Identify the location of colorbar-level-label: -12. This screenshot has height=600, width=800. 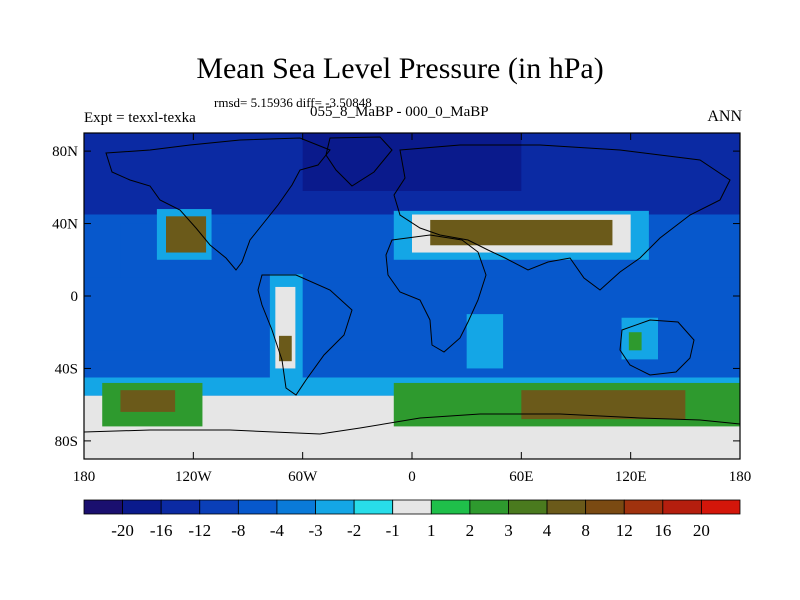
(199, 530).